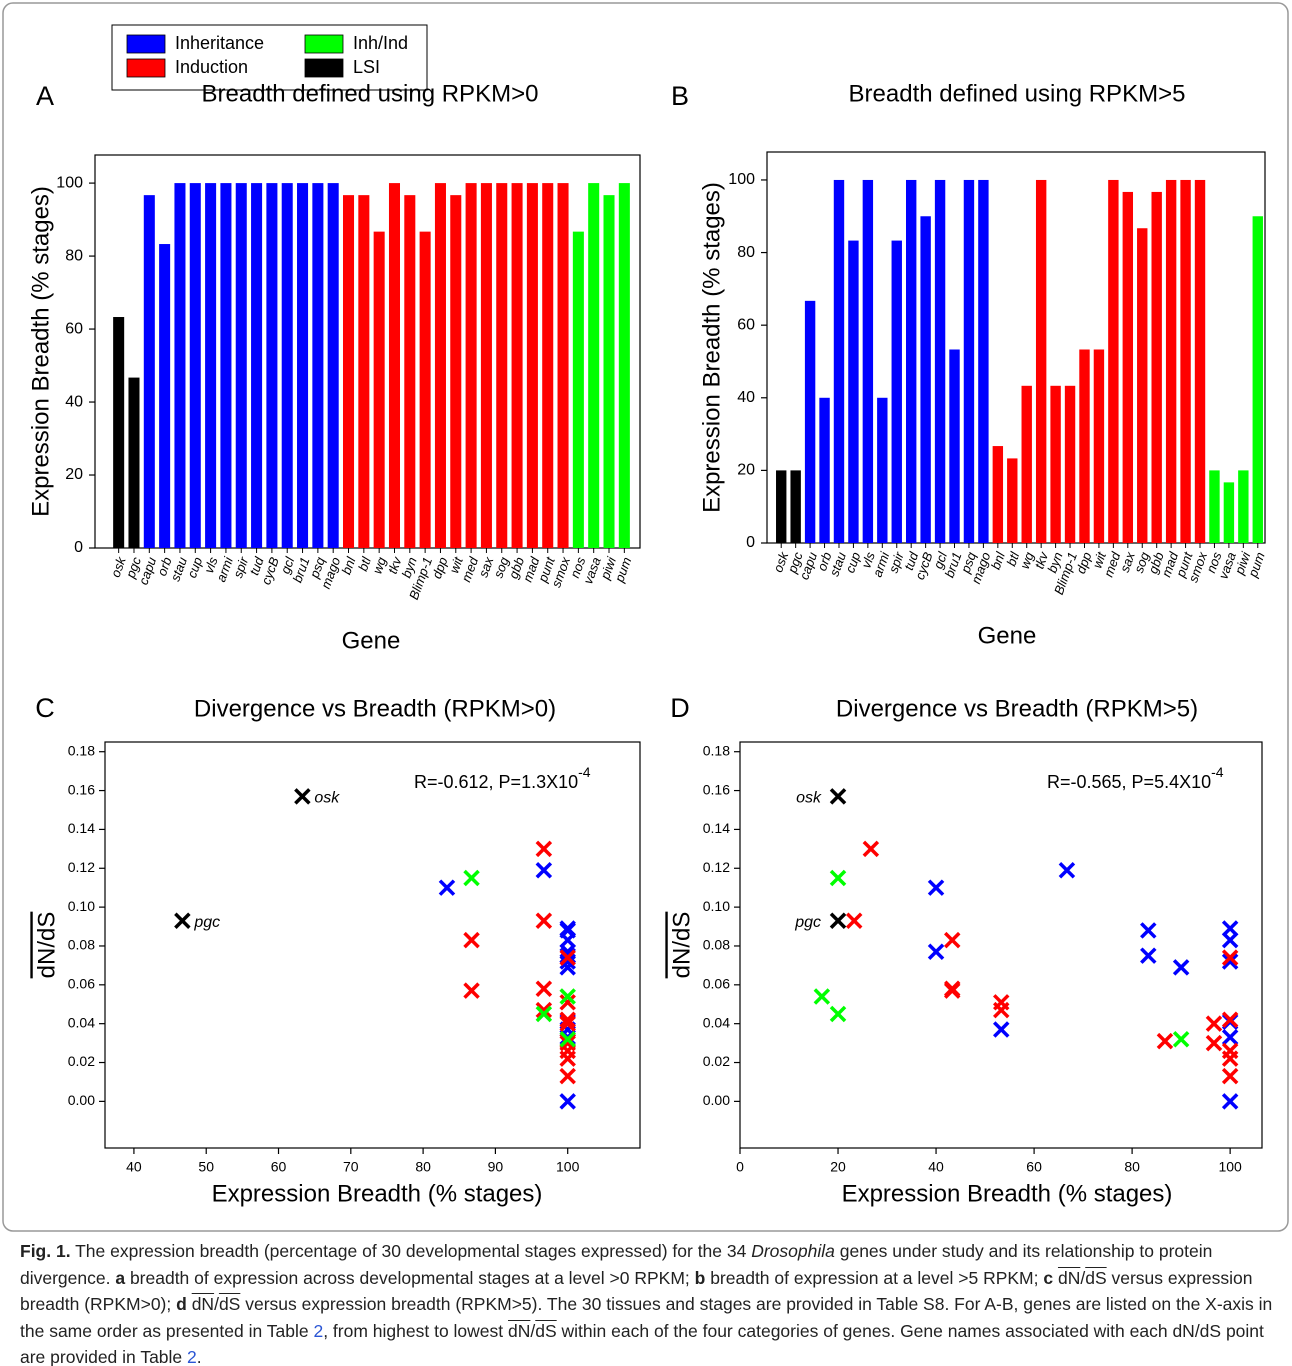 This screenshot has width=1292, height=1366. What do you see at coordinates (74, 474) in the screenshot?
I see `y-tick-label: 20` at bounding box center [74, 474].